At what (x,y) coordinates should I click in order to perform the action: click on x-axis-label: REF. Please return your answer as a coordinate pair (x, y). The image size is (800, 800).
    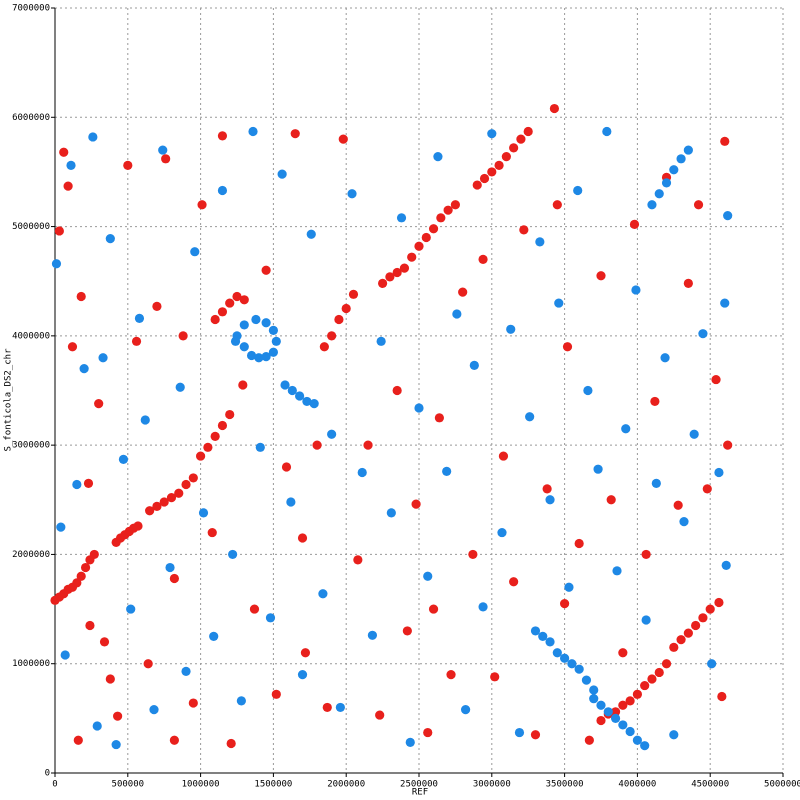
    Looking at the image, I should click on (420, 793).